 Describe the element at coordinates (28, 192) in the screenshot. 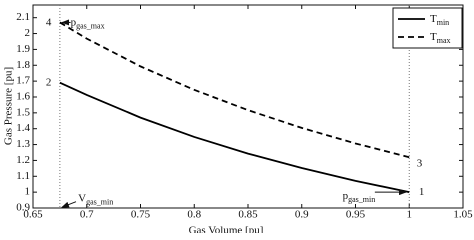

I see `y-tick-label: 1` at that location.